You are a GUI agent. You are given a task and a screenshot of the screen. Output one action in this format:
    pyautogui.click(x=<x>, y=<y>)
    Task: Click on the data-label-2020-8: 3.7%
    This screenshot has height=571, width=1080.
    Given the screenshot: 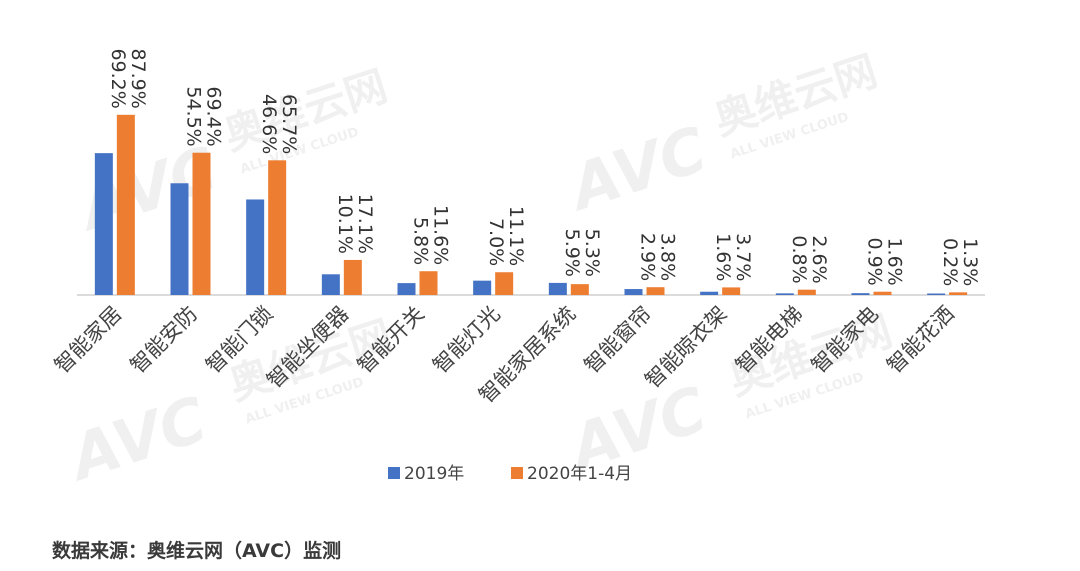 What is the action you would take?
    pyautogui.click(x=743, y=257)
    